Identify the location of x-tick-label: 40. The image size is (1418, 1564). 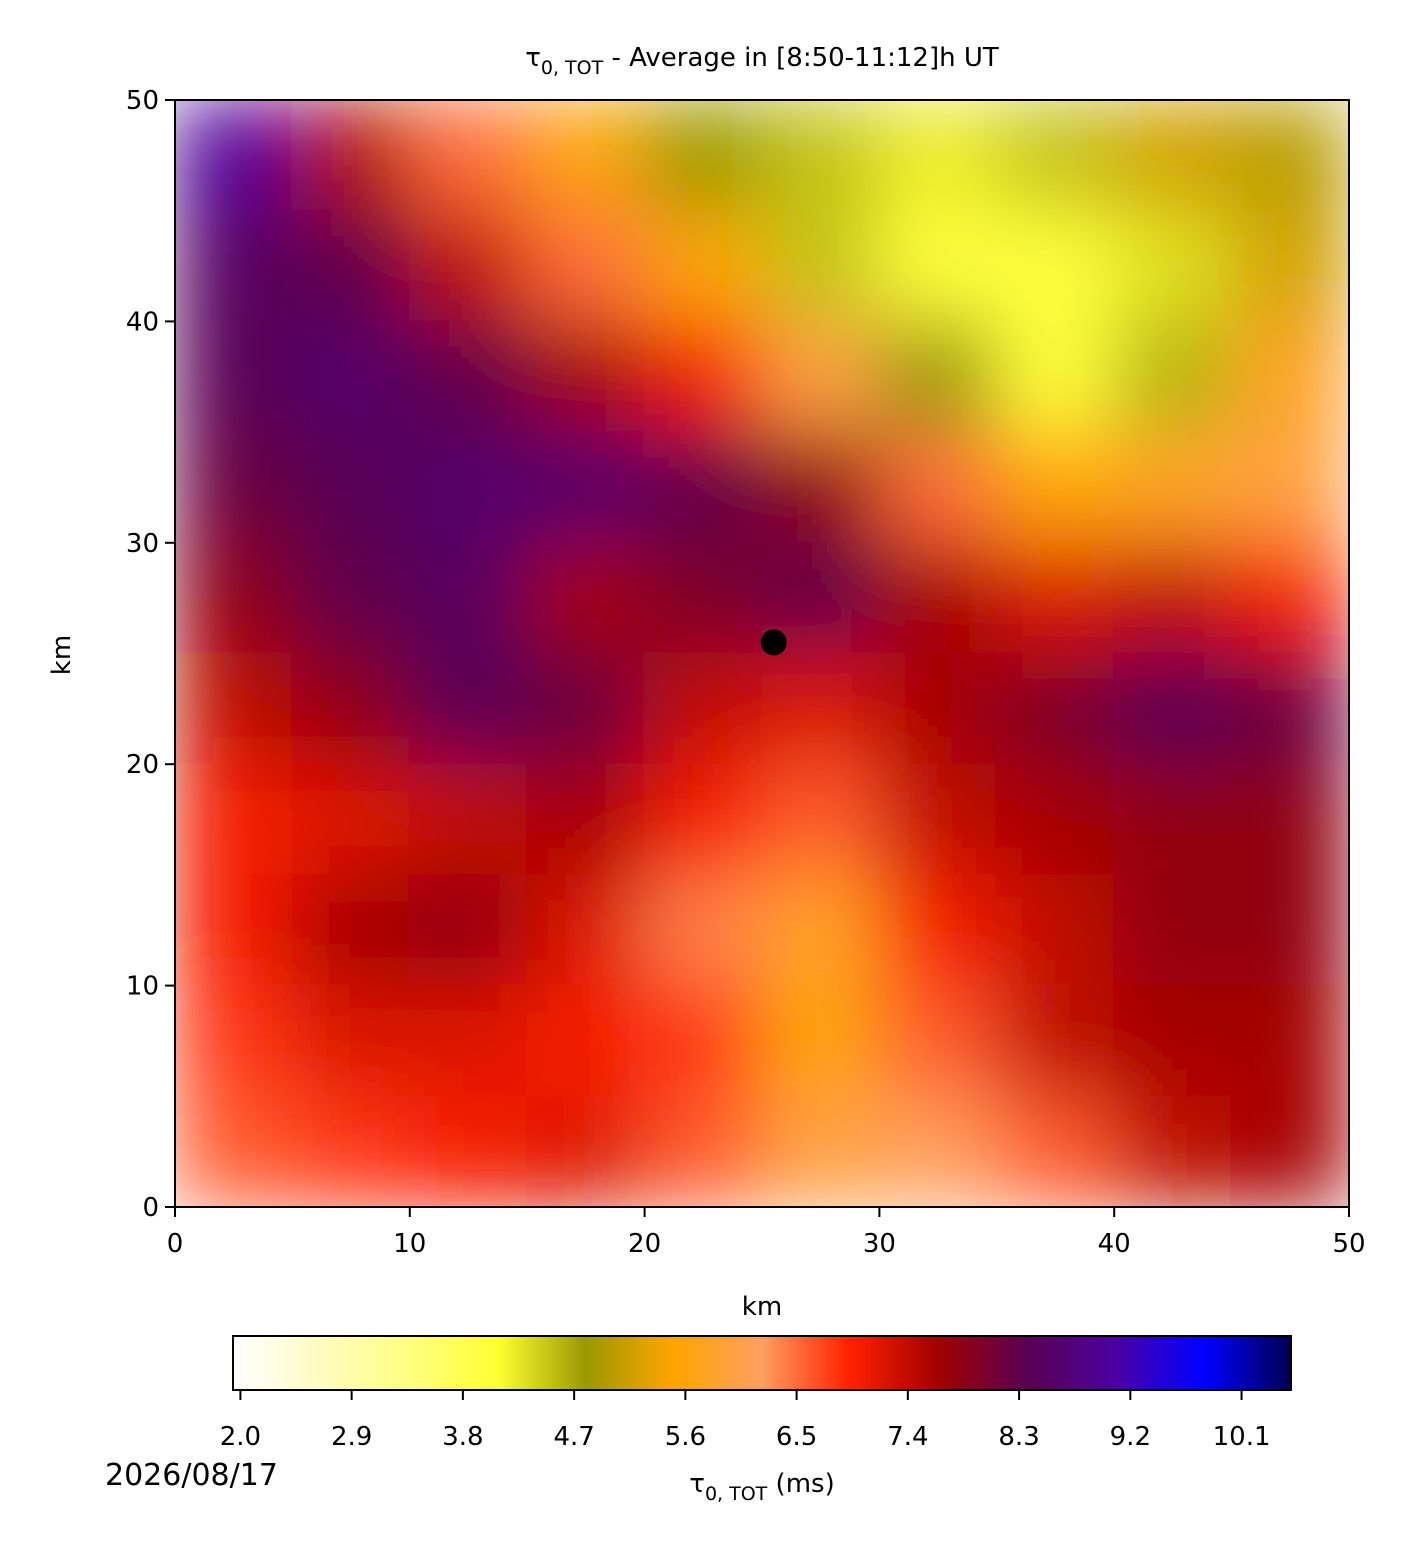
(1114, 1244).